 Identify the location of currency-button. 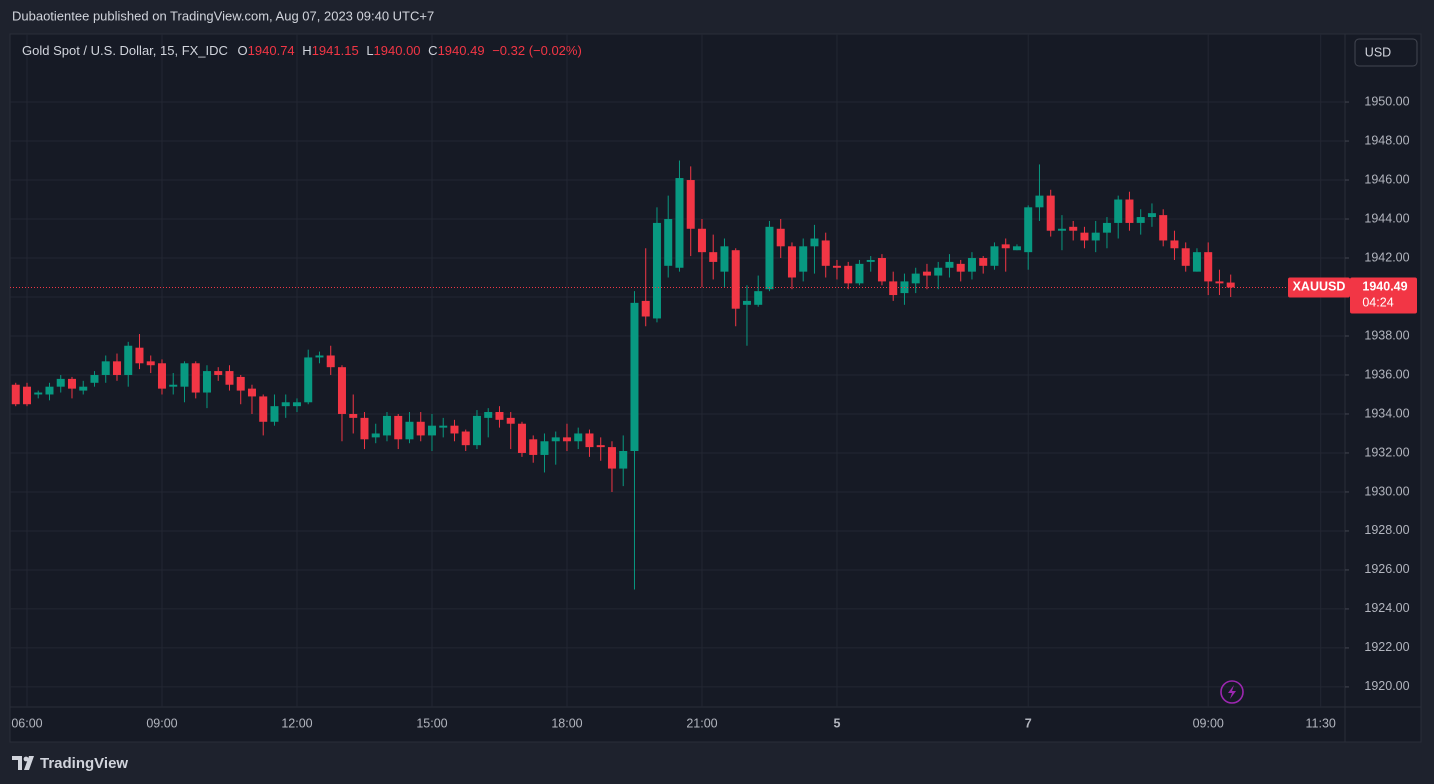
(1386, 52).